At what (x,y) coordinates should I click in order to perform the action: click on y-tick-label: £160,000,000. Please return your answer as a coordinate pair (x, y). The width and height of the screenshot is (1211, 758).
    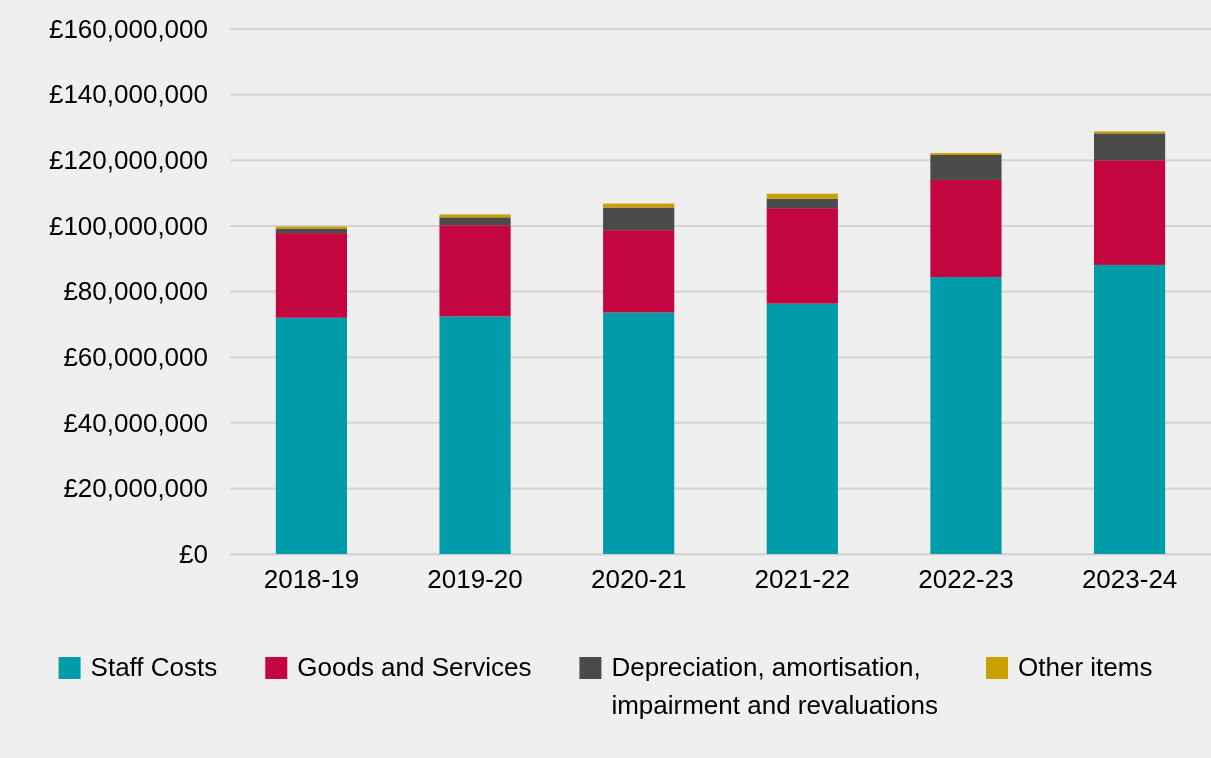
    Looking at the image, I should click on (128, 28).